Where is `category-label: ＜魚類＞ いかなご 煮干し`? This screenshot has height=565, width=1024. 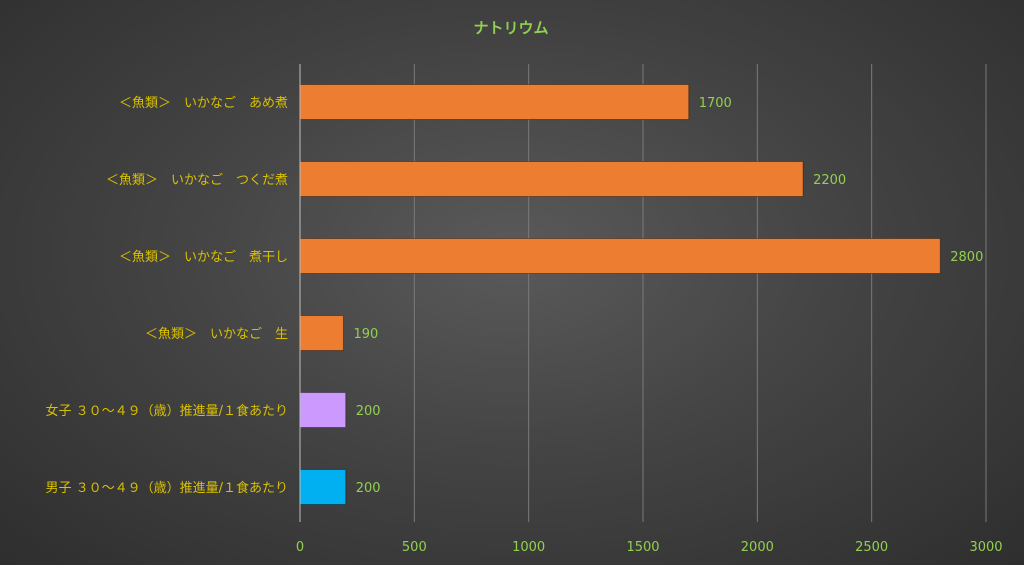
category-label: ＜魚類＞ いかなご 煮干し is located at coordinates (203, 257).